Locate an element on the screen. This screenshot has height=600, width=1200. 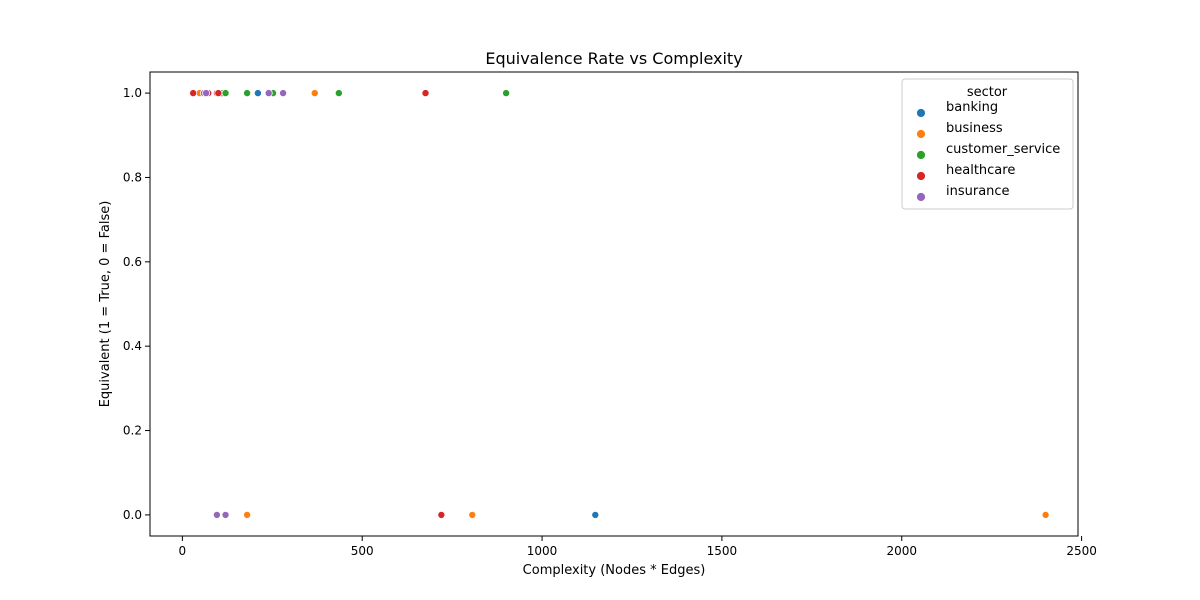
y-tick-label: 0.2 is located at coordinates (132, 431).